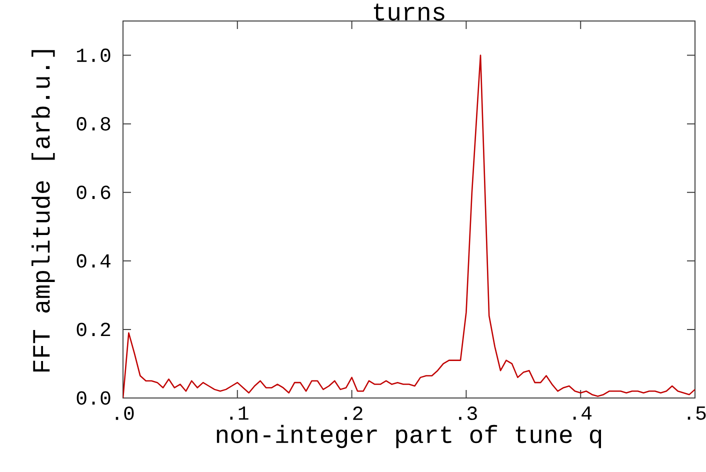 Image resolution: width=706 pixels, height=472 pixels. What do you see at coordinates (93, 329) in the screenshot?
I see `y-tick-label: 0.2` at bounding box center [93, 329].